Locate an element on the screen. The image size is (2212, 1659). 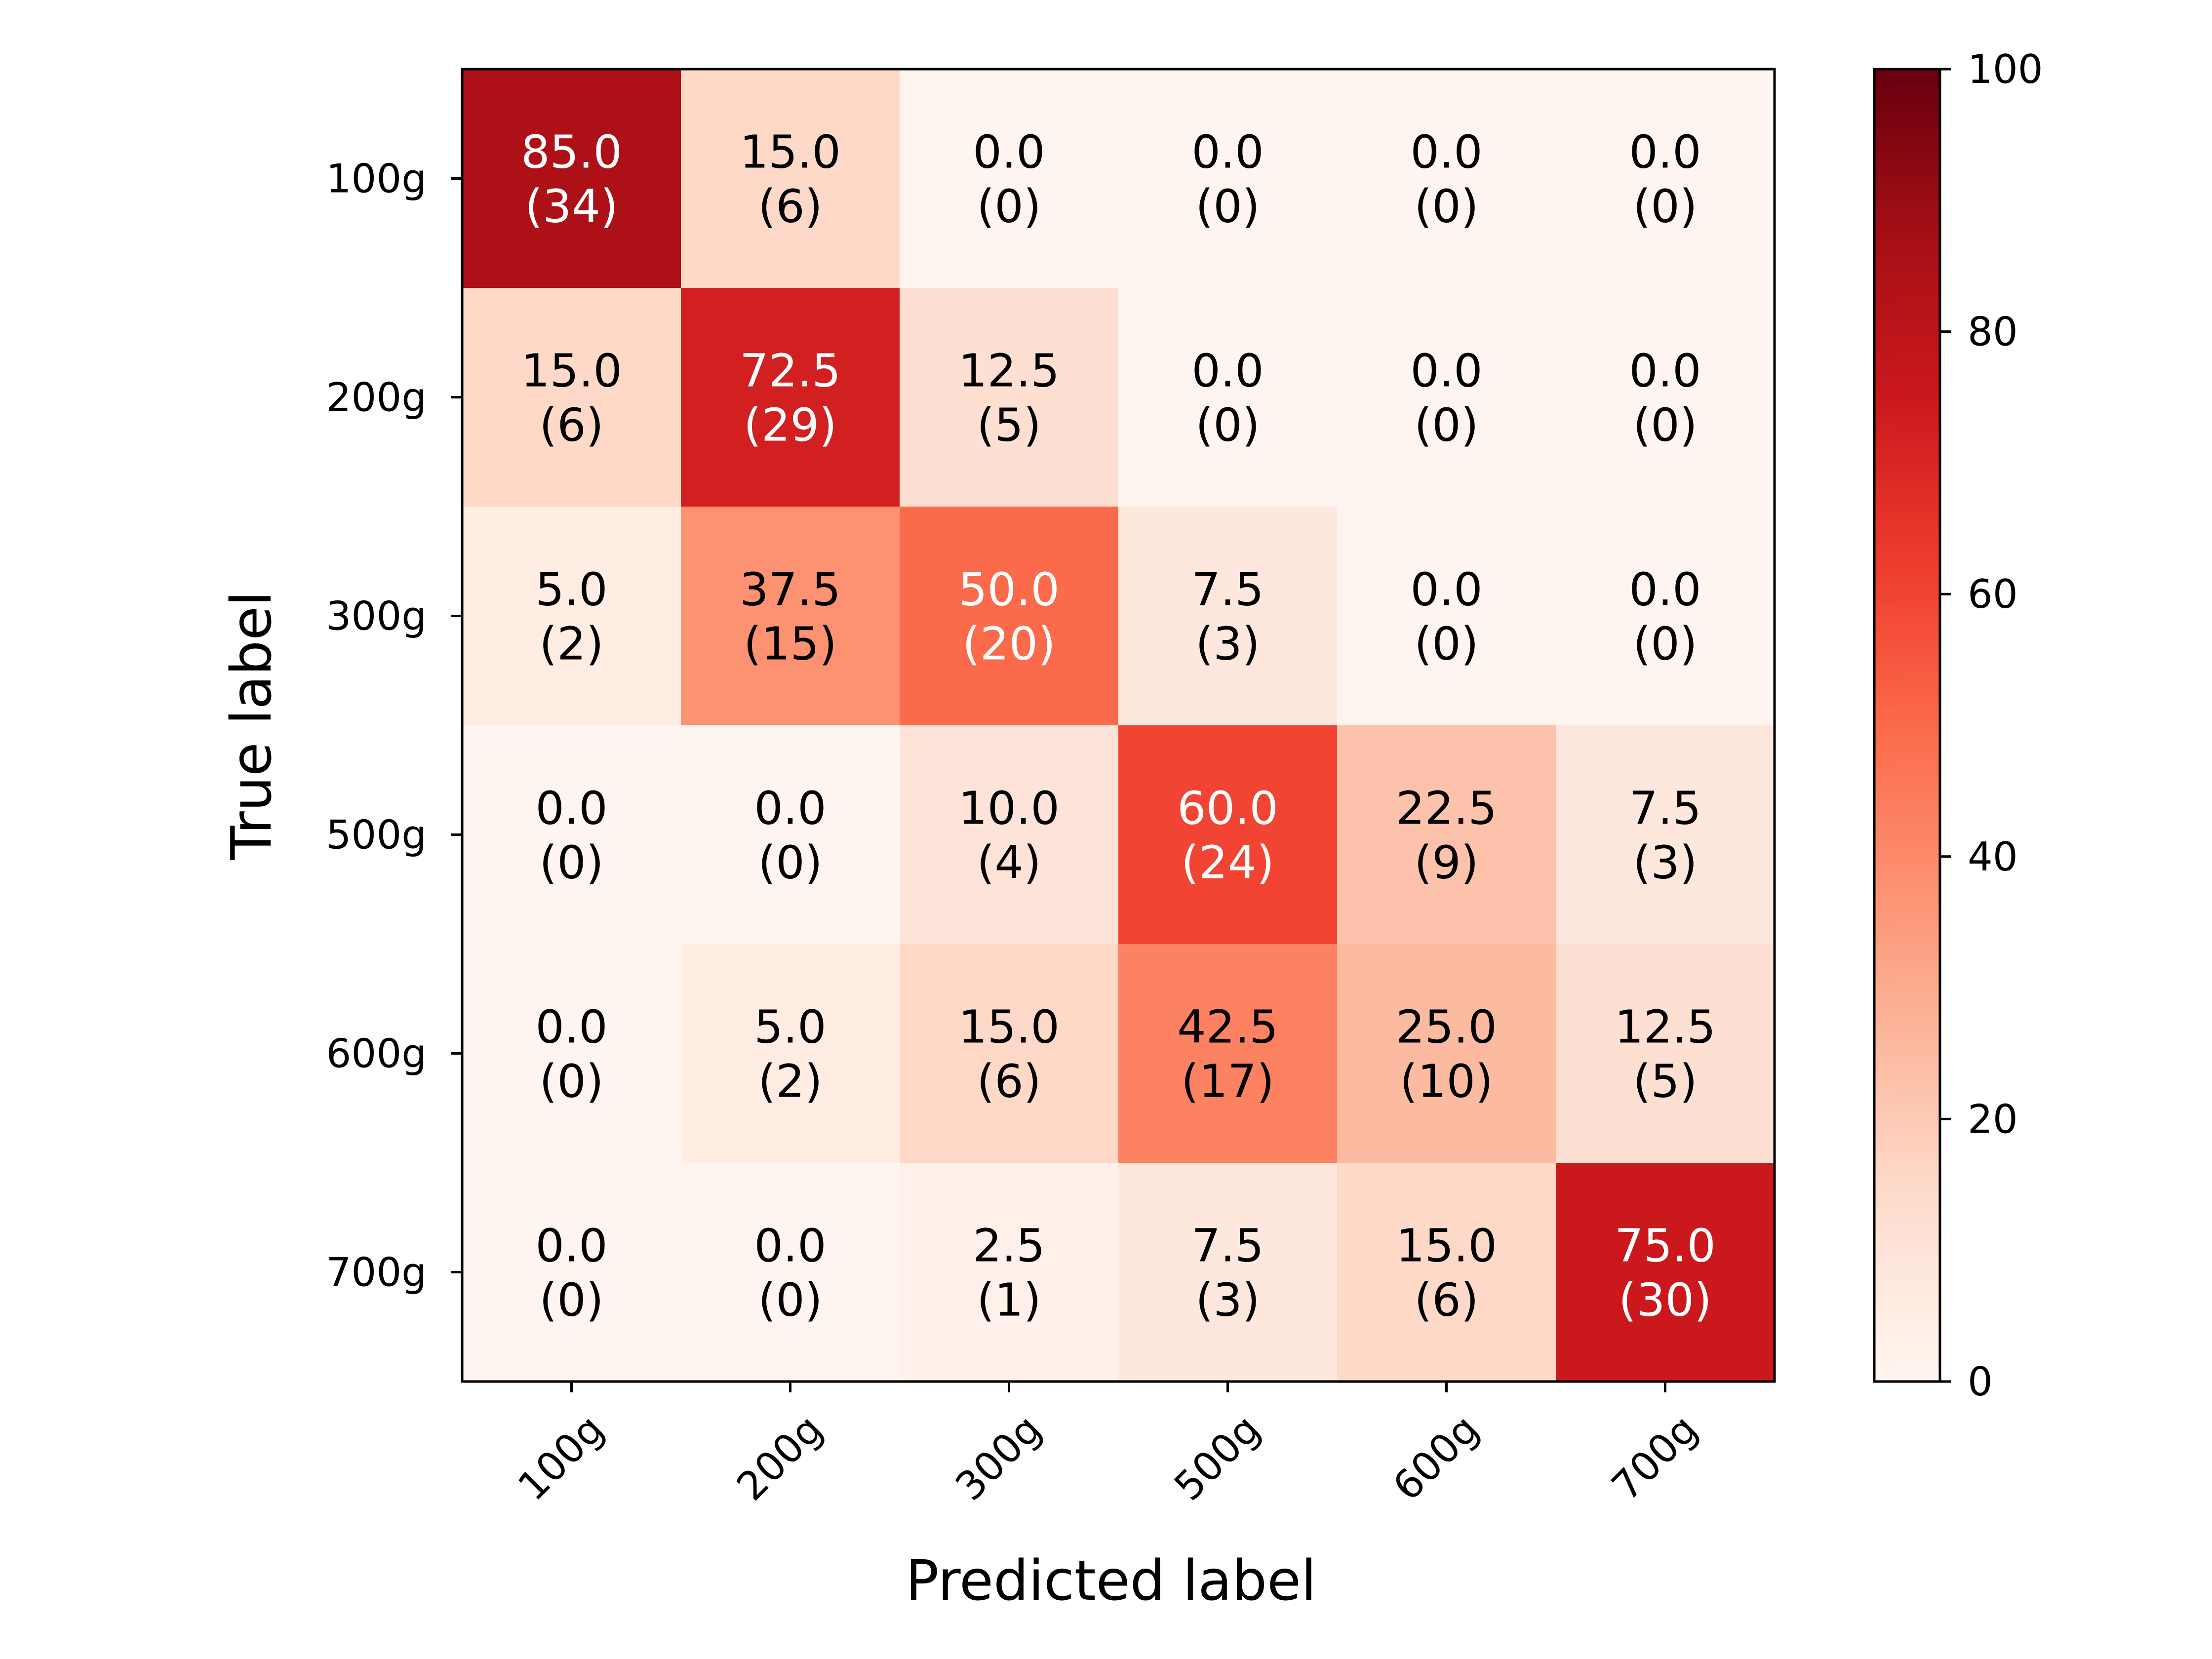
y-tick-label: 700g is located at coordinates (377, 1273).